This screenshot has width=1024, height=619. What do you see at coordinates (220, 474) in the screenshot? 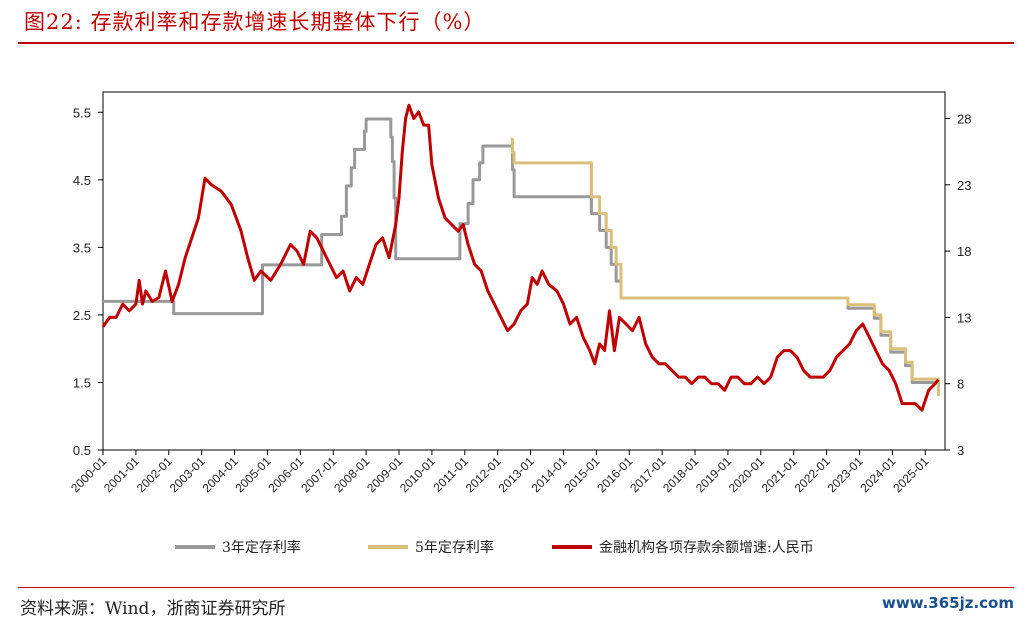
I see `x-tick-label: 2004-01` at bounding box center [220, 474].